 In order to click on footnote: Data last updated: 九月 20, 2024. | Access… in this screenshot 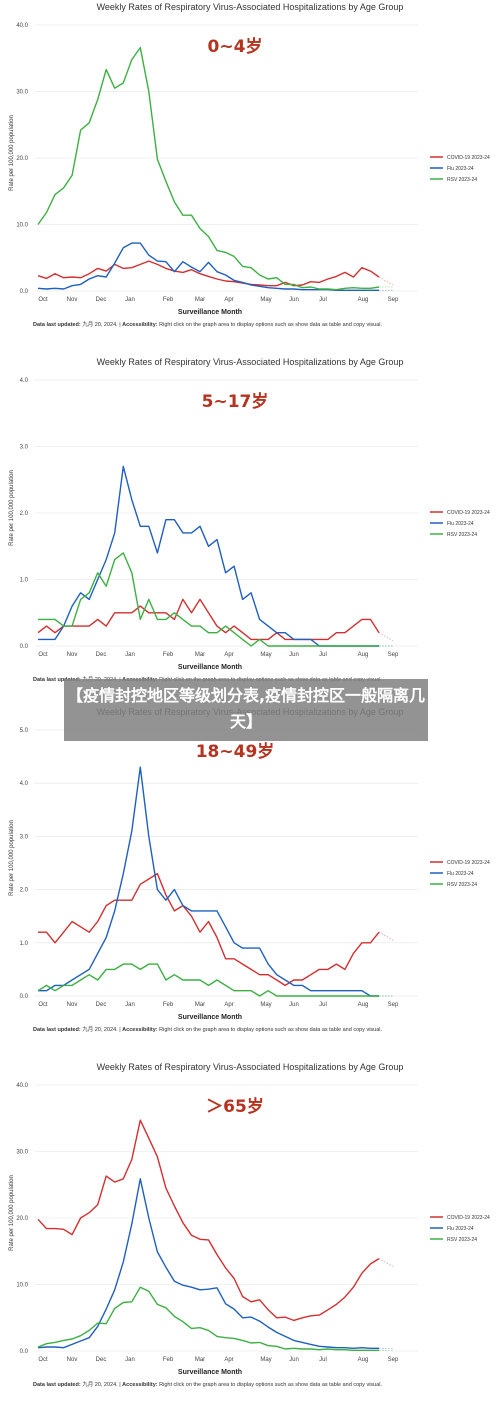, I will do `click(263, 1384)`.